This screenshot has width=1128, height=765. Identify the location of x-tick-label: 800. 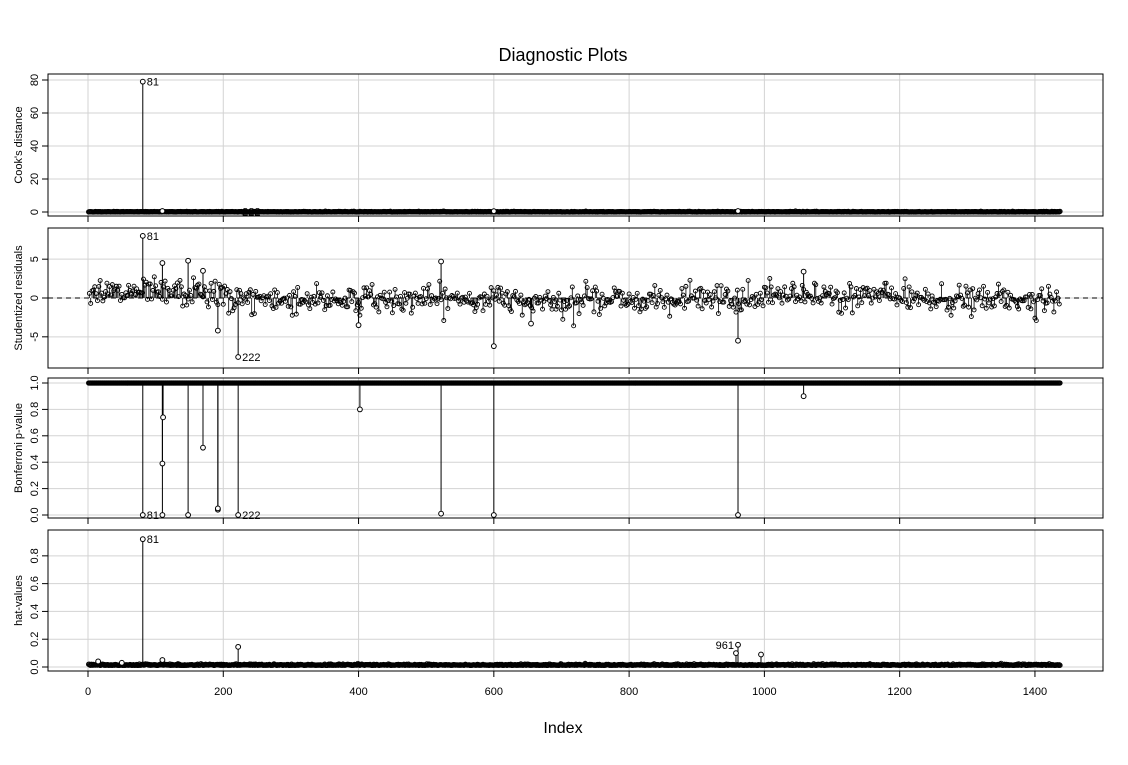
(629, 692).